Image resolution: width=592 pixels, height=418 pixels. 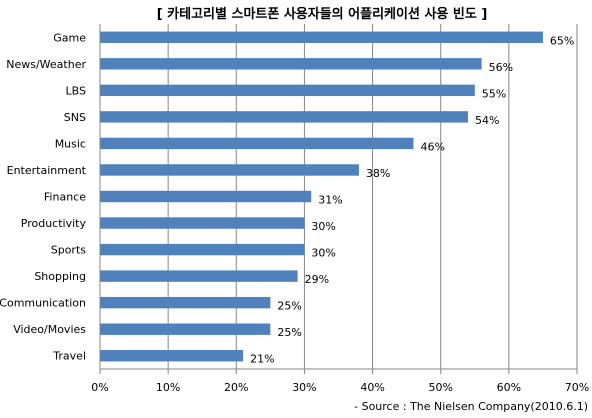 What do you see at coordinates (372, 387) in the screenshot?
I see `x-tick-label: 40%` at bounding box center [372, 387].